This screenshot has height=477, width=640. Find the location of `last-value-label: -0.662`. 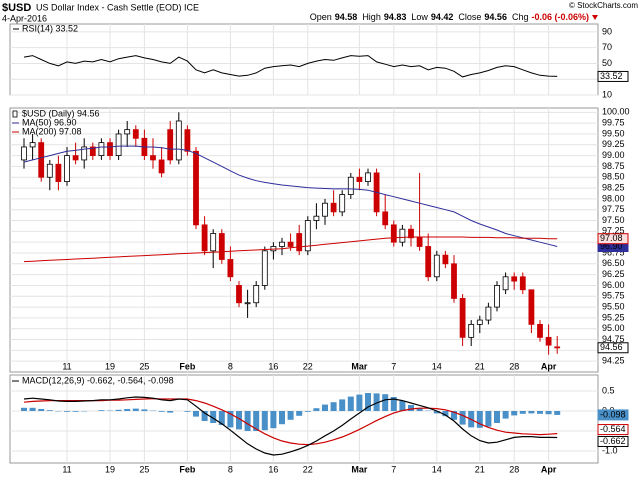

last-value-label: -0.662 is located at coordinates (613, 441).